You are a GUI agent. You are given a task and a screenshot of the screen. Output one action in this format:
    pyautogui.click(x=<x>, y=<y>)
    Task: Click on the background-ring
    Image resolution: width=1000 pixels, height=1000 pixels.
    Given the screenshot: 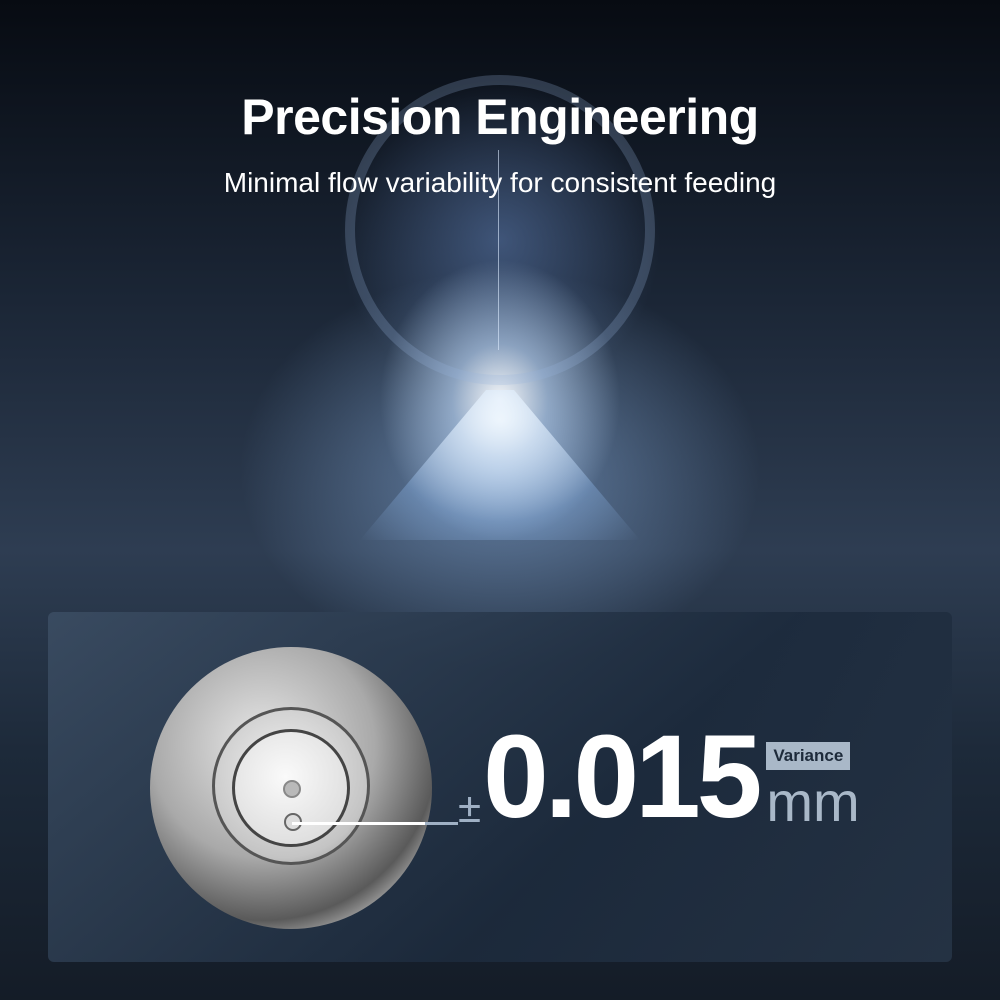 What is the action you would take?
    pyautogui.click(x=500, y=230)
    